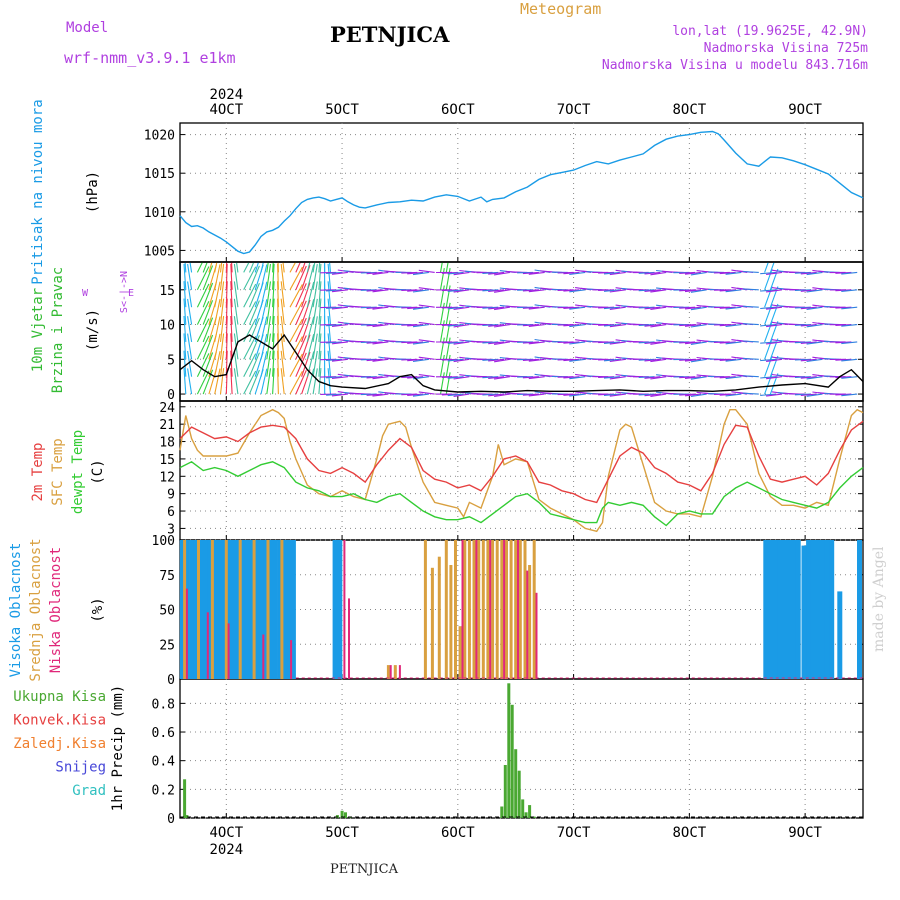 This screenshot has height=900, width=900. I want to click on cloud-axis-label-mid: Srednja Oblacnost, so click(36, 609).